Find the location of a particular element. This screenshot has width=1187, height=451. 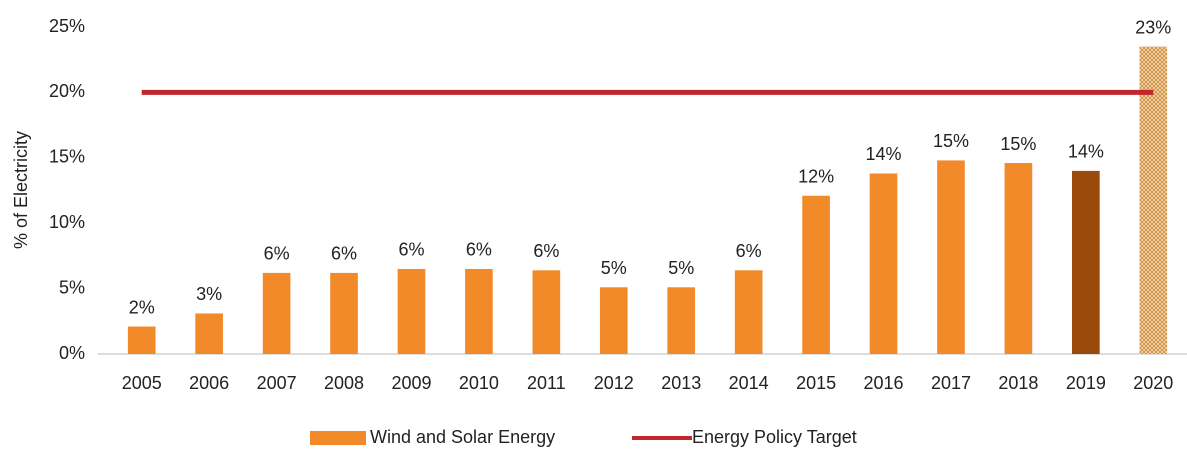

data-label: 12% is located at coordinates (816, 176).